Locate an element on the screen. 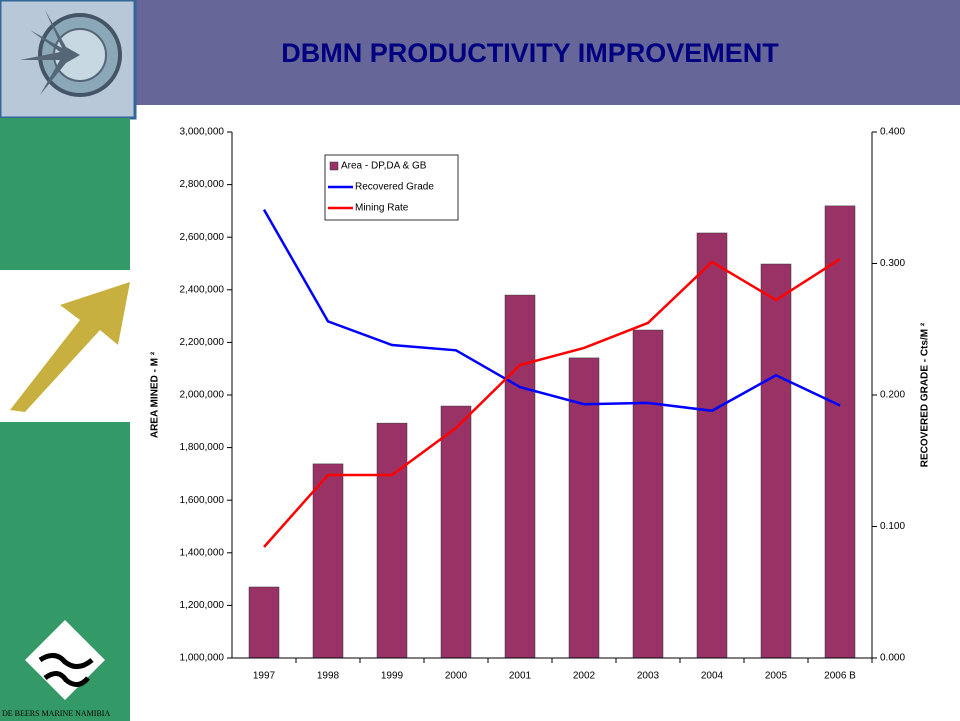 The image size is (960, 721). legend-label: Area - DP,DA & GB is located at coordinates (384, 166).